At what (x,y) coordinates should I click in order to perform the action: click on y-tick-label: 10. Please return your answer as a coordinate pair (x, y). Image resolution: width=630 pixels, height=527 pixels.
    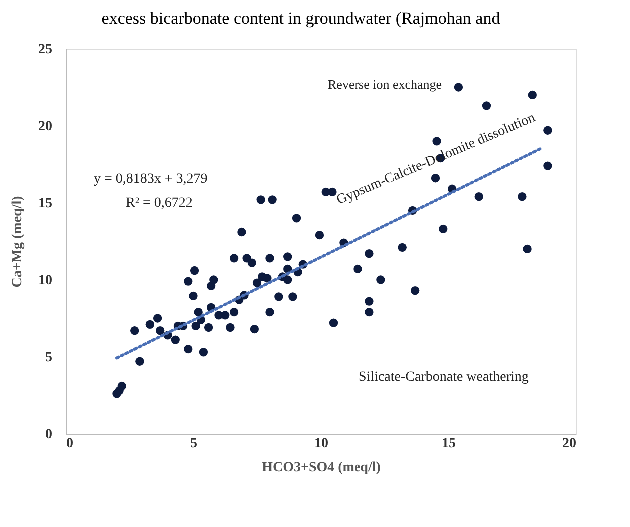
    Looking at the image, I should click on (45, 281).